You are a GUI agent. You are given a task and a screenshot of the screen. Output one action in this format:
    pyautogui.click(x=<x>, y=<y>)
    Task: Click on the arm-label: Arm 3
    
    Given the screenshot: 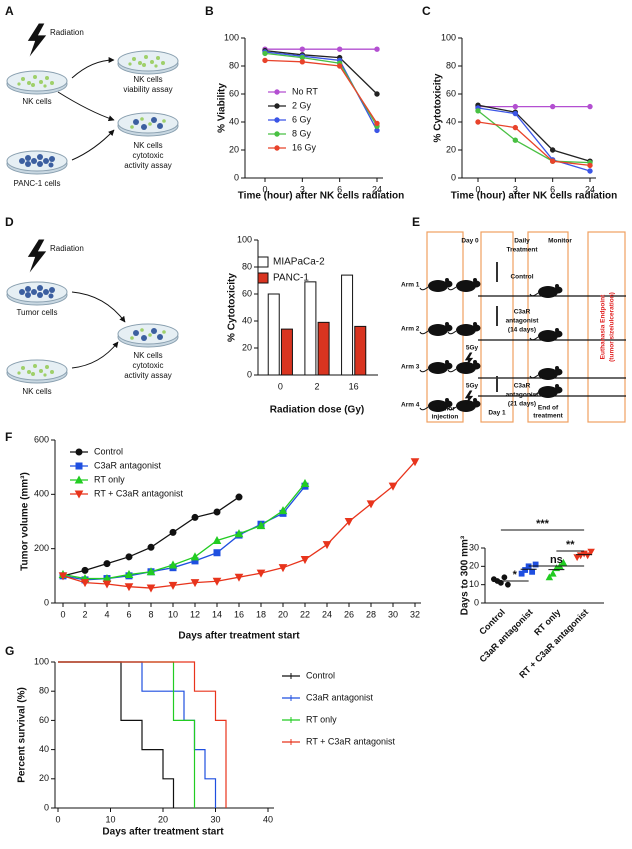 What is the action you would take?
    pyautogui.click(x=410, y=367)
    